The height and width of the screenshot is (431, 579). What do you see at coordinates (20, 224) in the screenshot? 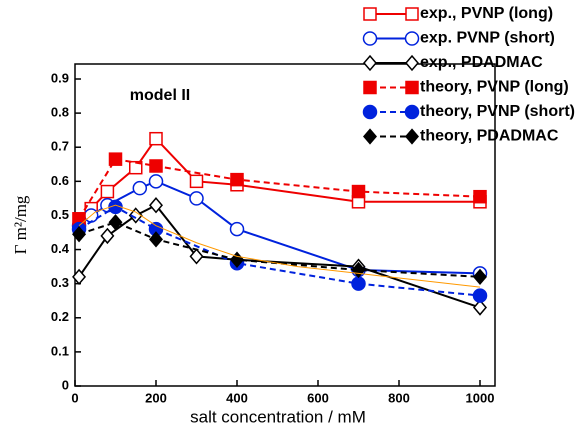
I see `y-axis-label: Γ m²/mg` at bounding box center [20, 224].